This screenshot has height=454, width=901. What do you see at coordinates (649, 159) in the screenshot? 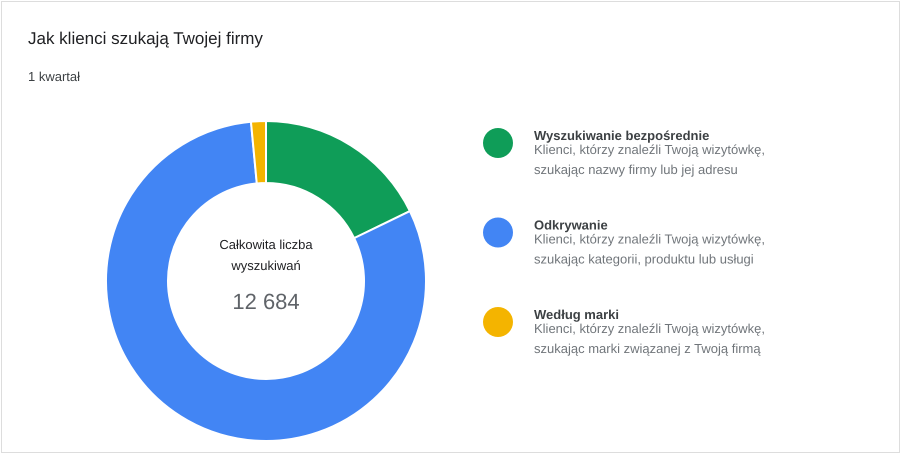
I see `text: Klienci, którzy znaleźli Twoją wizytówkę, szukając nazwy firmy lub jej adresu` at bounding box center [649, 159].